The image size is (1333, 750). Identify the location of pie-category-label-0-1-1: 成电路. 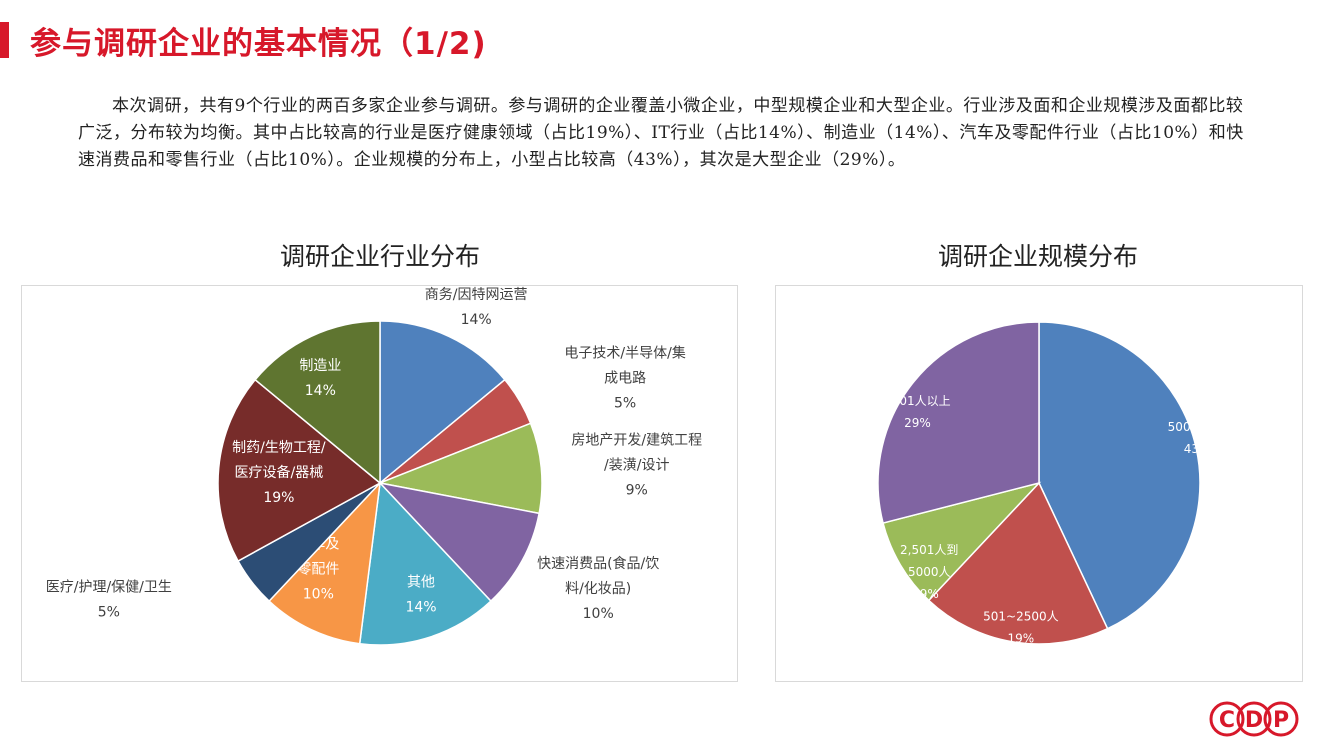
(625, 378).